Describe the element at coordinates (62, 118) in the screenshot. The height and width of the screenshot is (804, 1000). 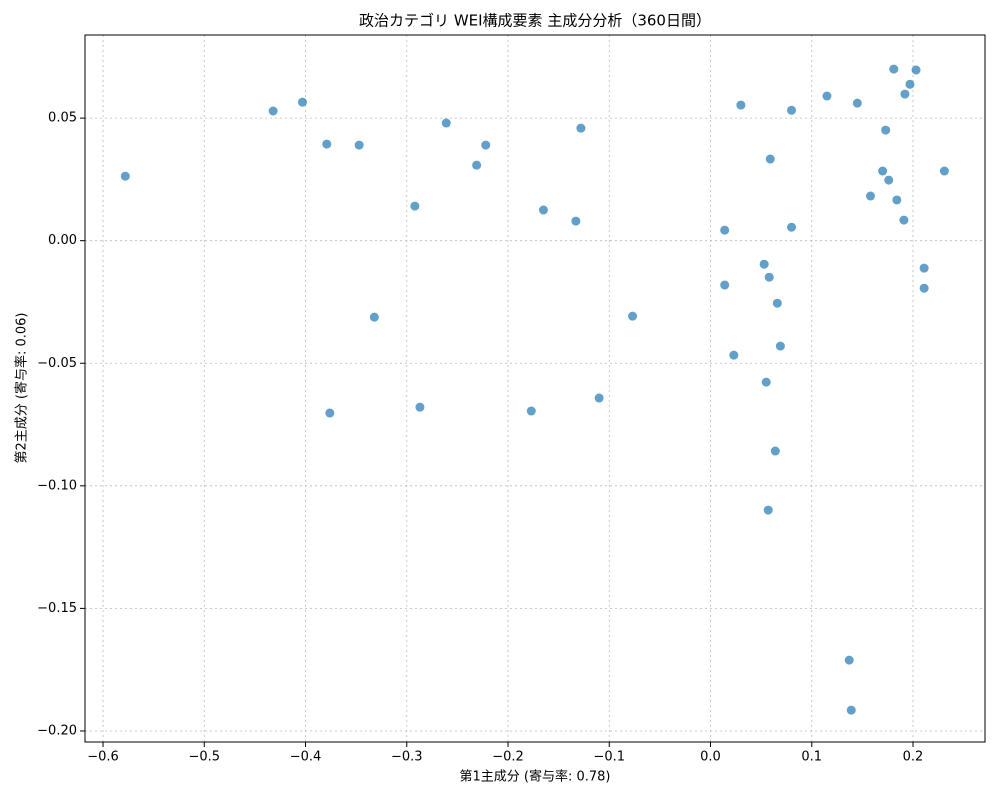
I see `y-tick-label: 0.05` at that location.